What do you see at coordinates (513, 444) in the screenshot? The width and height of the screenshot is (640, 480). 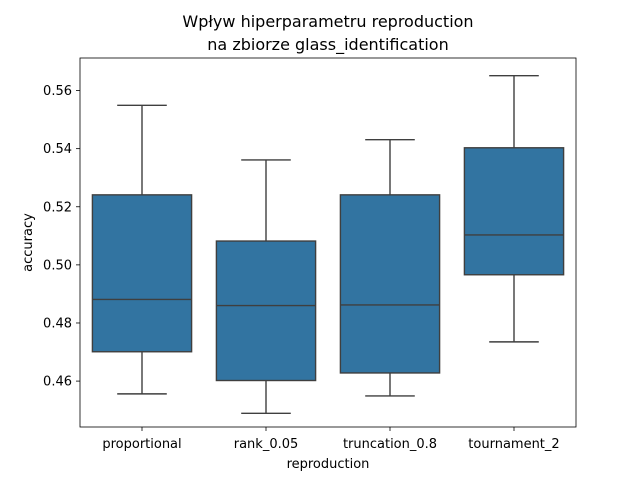 I see `x-tick-label: tournament_2` at bounding box center [513, 444].